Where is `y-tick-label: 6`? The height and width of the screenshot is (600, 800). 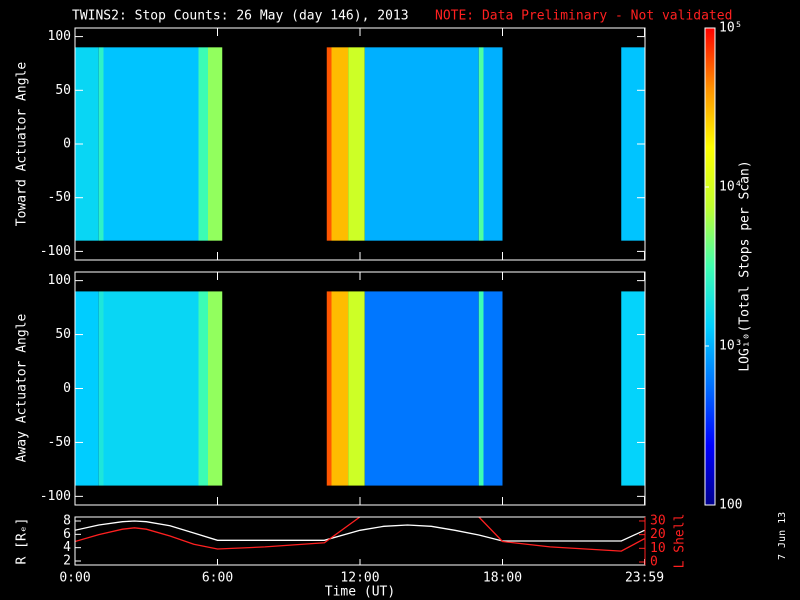 y-tick-label: 6 is located at coordinates (67, 534).